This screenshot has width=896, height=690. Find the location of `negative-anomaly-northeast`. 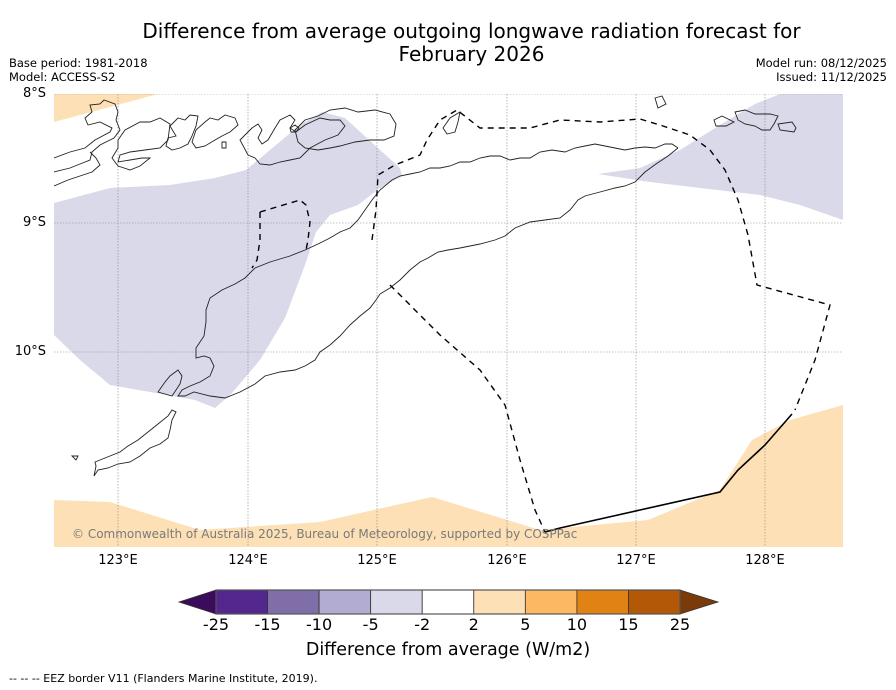

negative-anomaly-northeast is located at coordinates (720, 157).